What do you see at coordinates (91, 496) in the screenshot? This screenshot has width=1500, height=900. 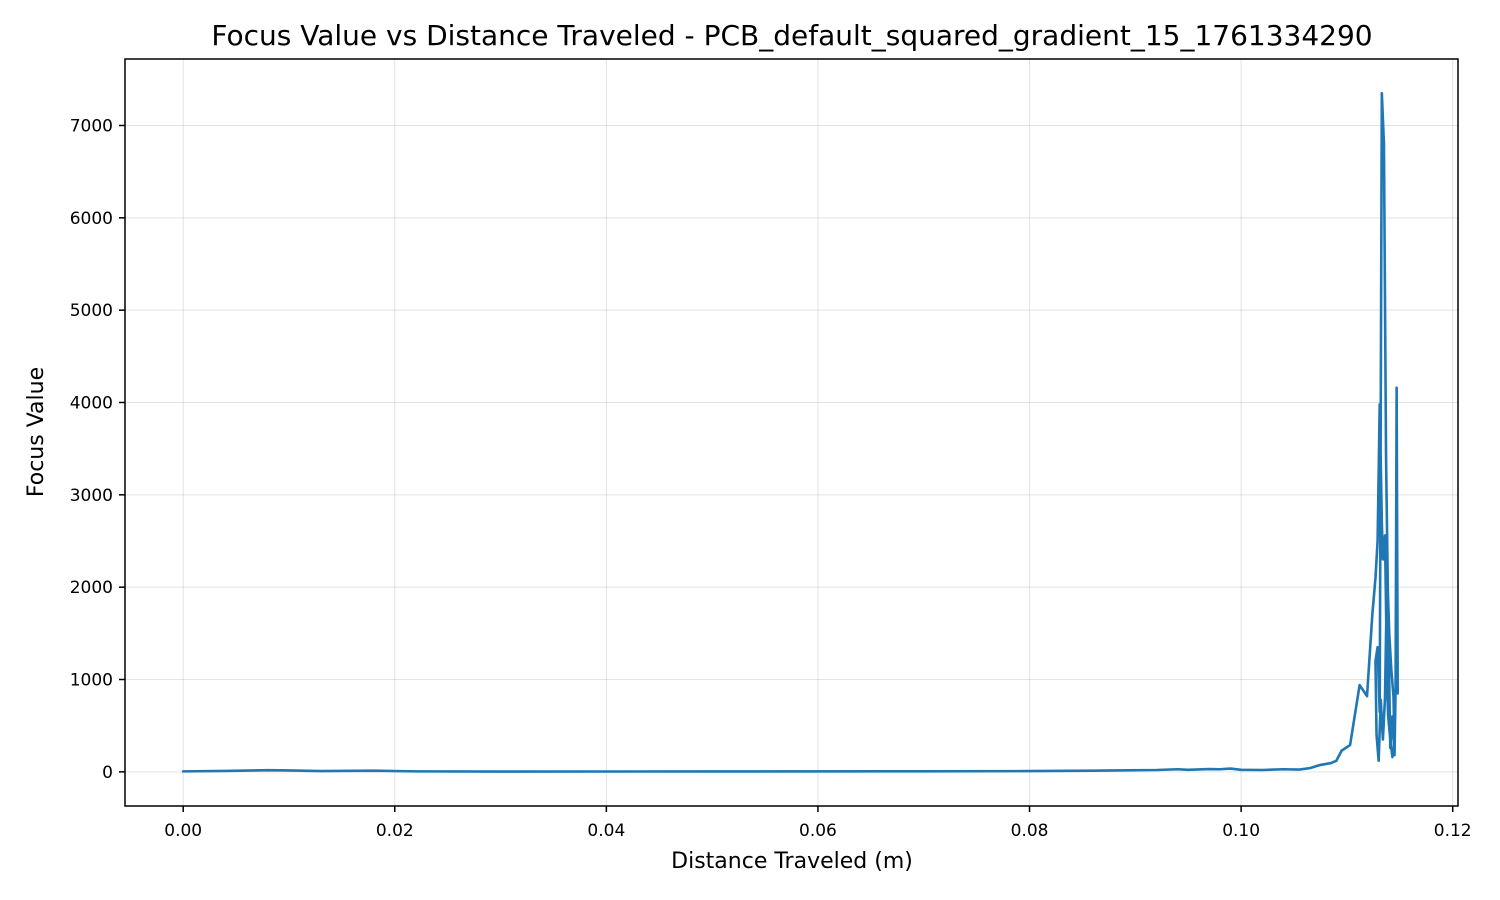 I see `y-tick-label: 3000` at bounding box center [91, 496].